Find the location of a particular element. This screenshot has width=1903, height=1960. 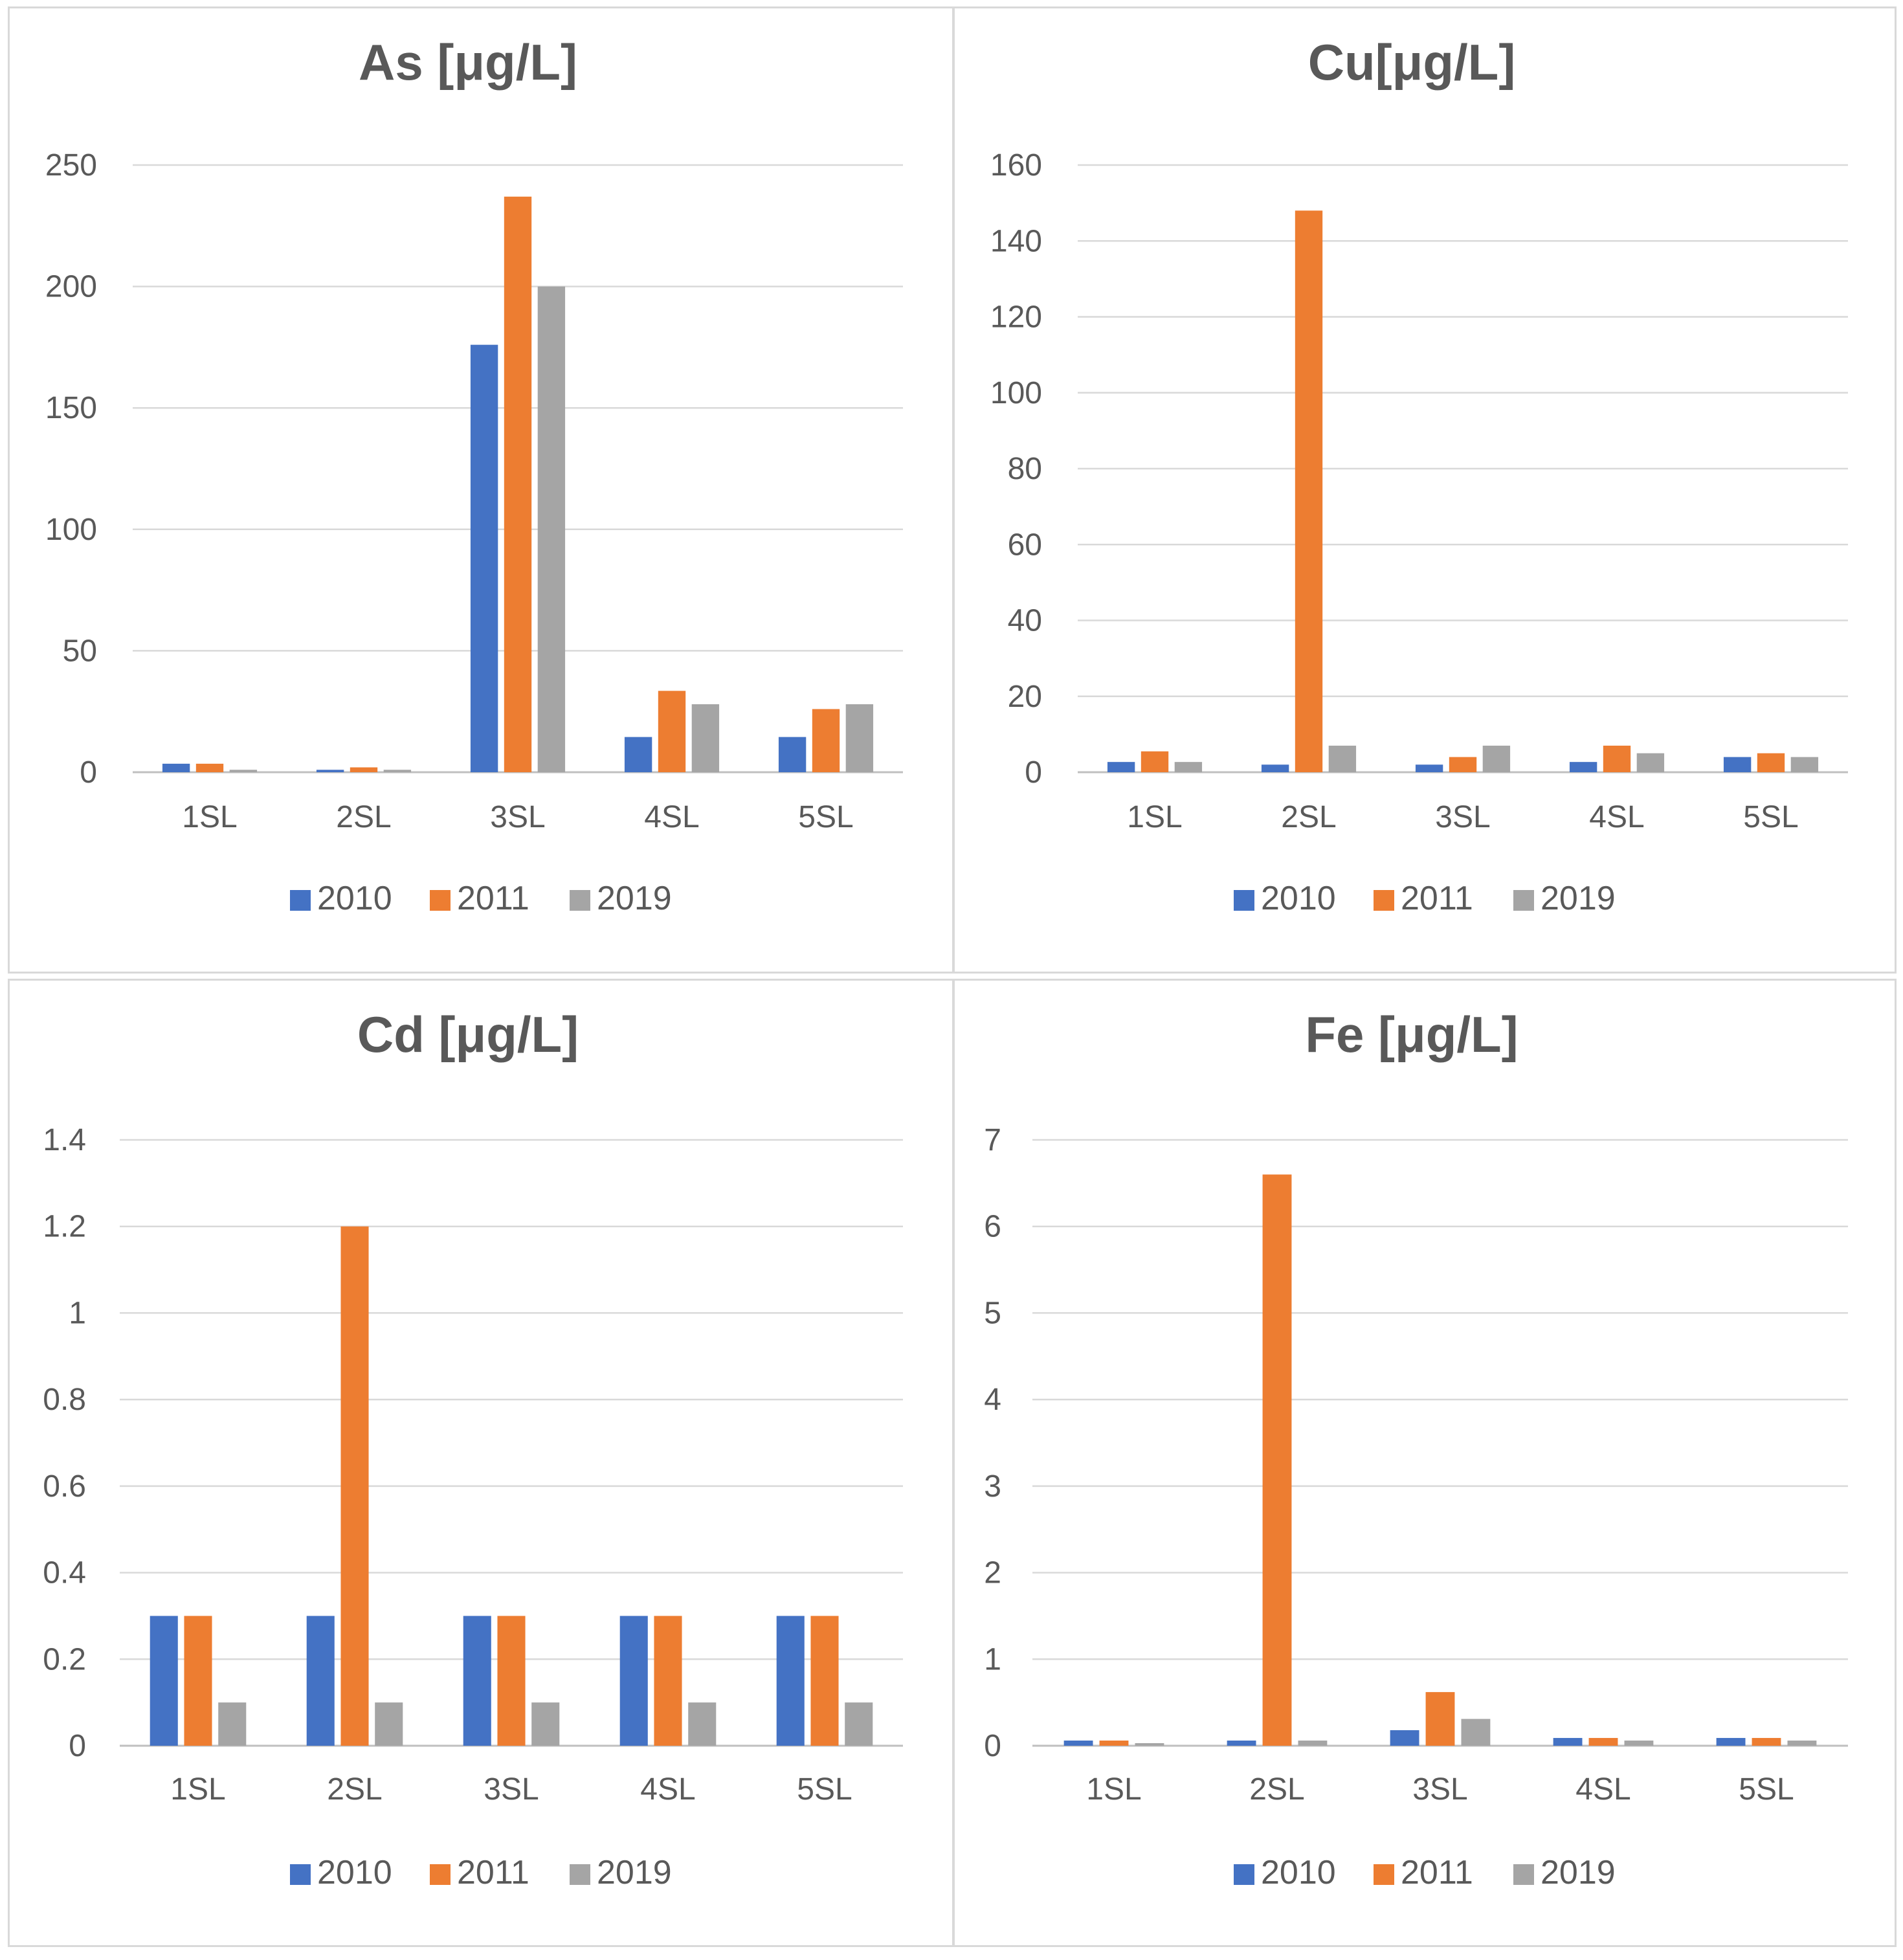

cu-bar-2019-3SL is located at coordinates (1496, 758).